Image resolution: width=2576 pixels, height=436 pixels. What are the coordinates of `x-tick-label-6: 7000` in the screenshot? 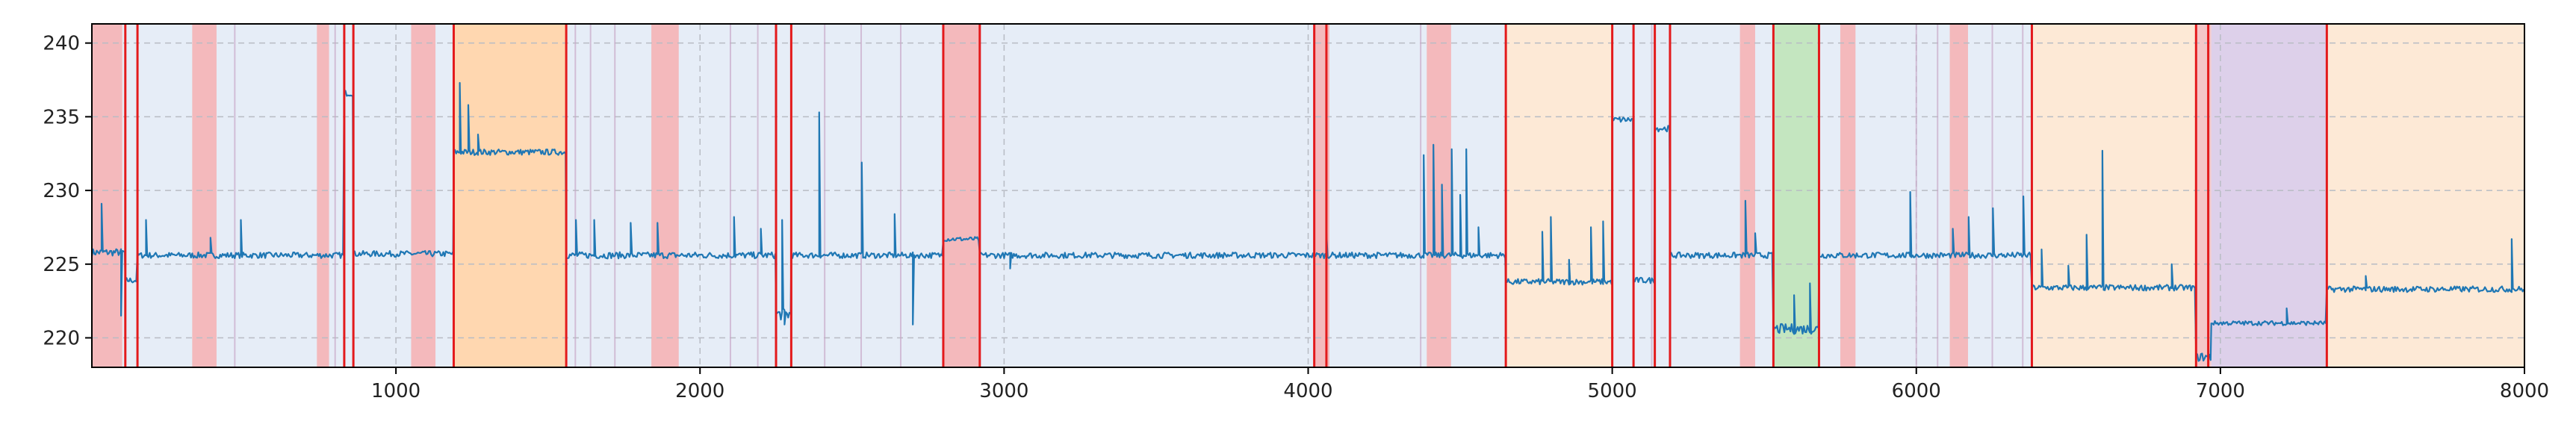 It's located at (2221, 391).